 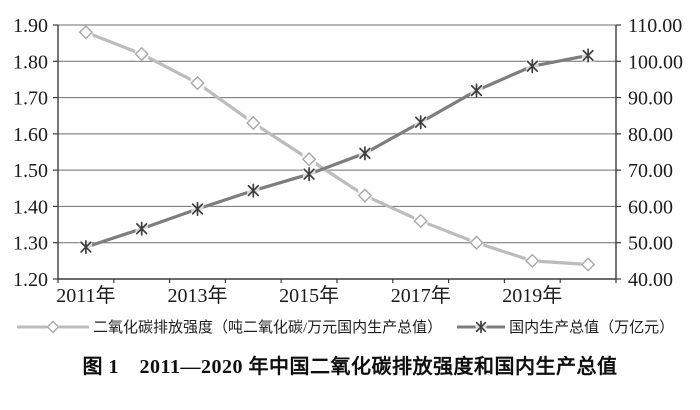 What do you see at coordinates (650, 207) in the screenshot?
I see `right-tick-label: 60.00` at bounding box center [650, 207].